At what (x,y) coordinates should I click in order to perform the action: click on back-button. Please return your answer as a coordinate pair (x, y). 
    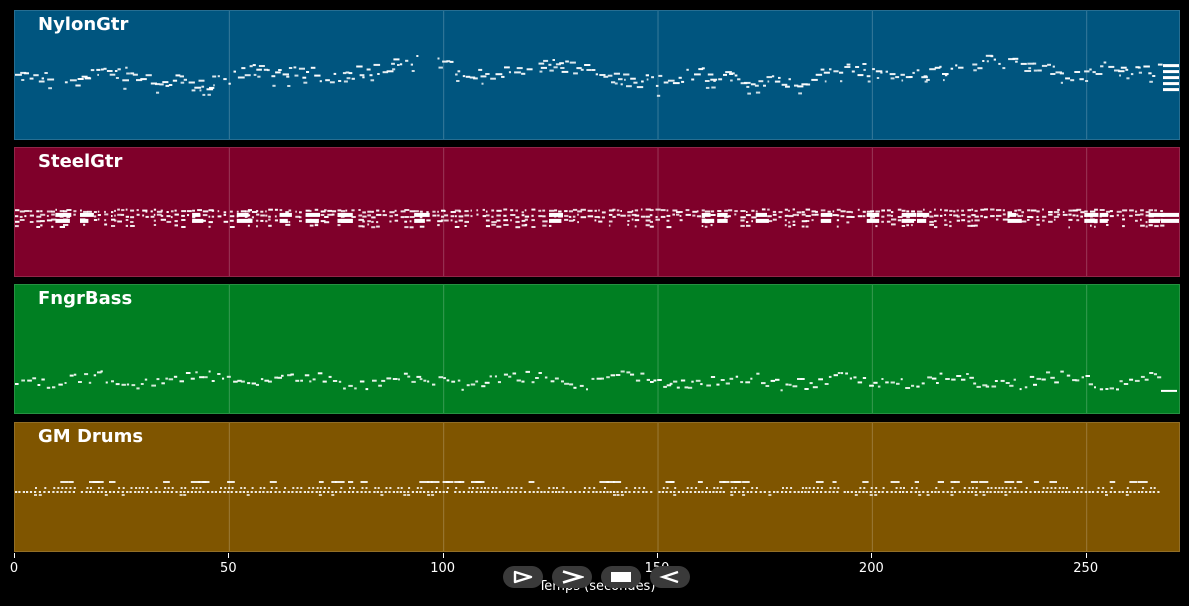
    Looking at the image, I should click on (670, 577).